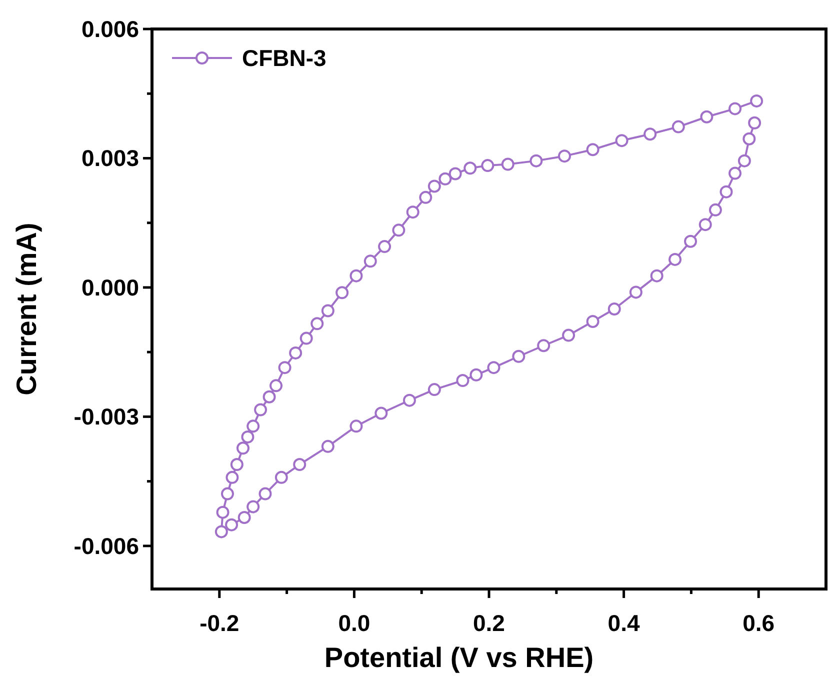 The image size is (836, 679). What do you see at coordinates (354, 623) in the screenshot?
I see `x-tick-label: 0.0` at bounding box center [354, 623].